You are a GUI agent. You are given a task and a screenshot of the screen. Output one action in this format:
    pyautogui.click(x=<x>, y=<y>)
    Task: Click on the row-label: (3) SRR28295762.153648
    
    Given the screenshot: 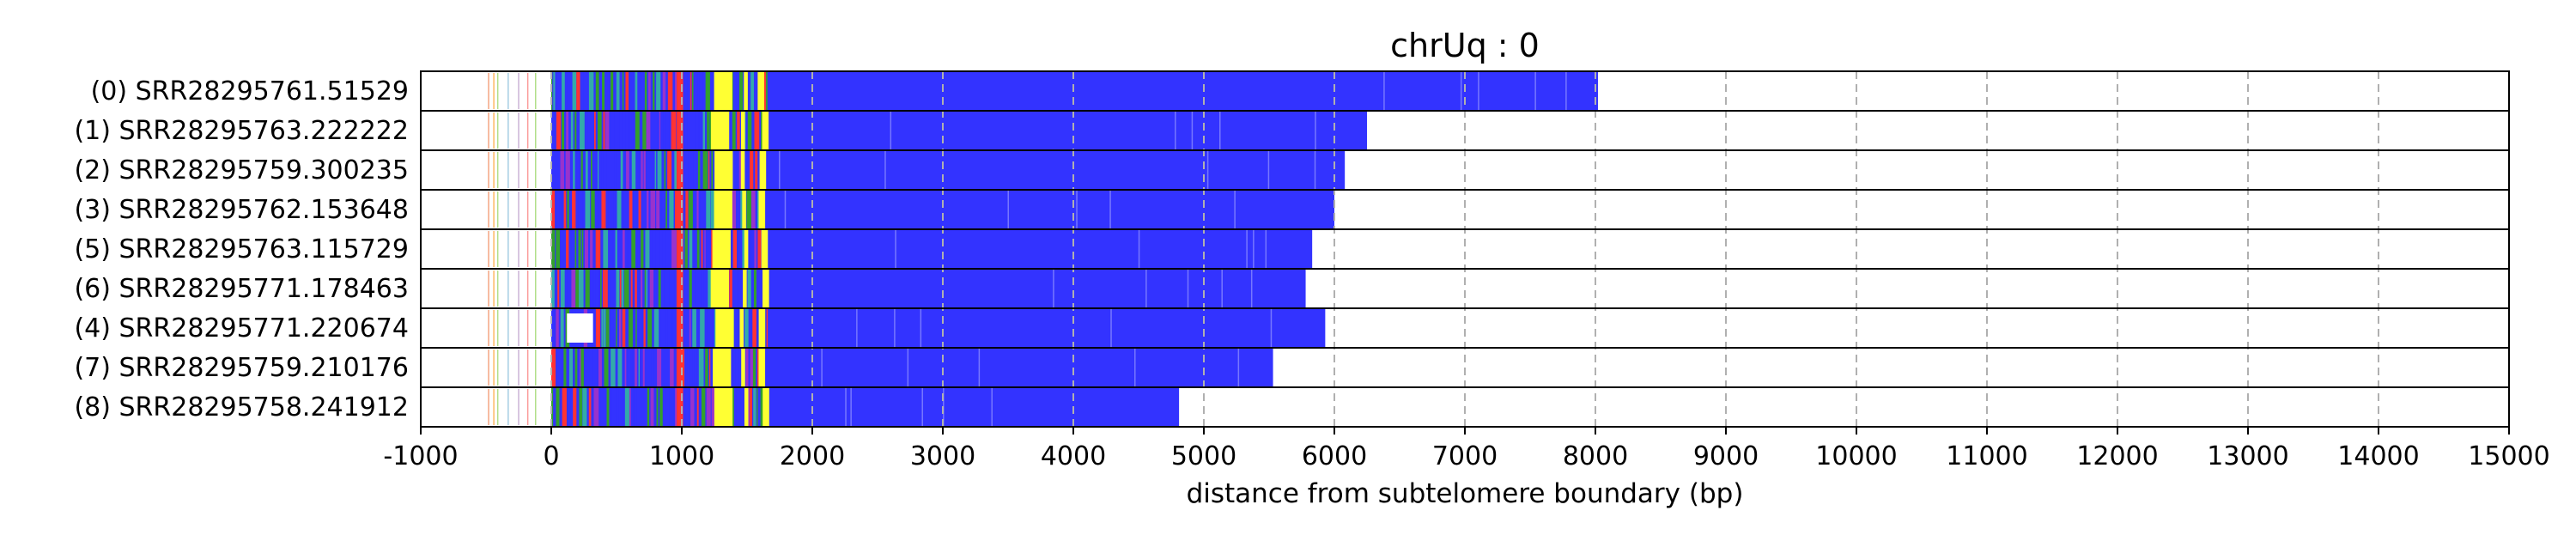 What is the action you would take?
    pyautogui.click(x=241, y=210)
    